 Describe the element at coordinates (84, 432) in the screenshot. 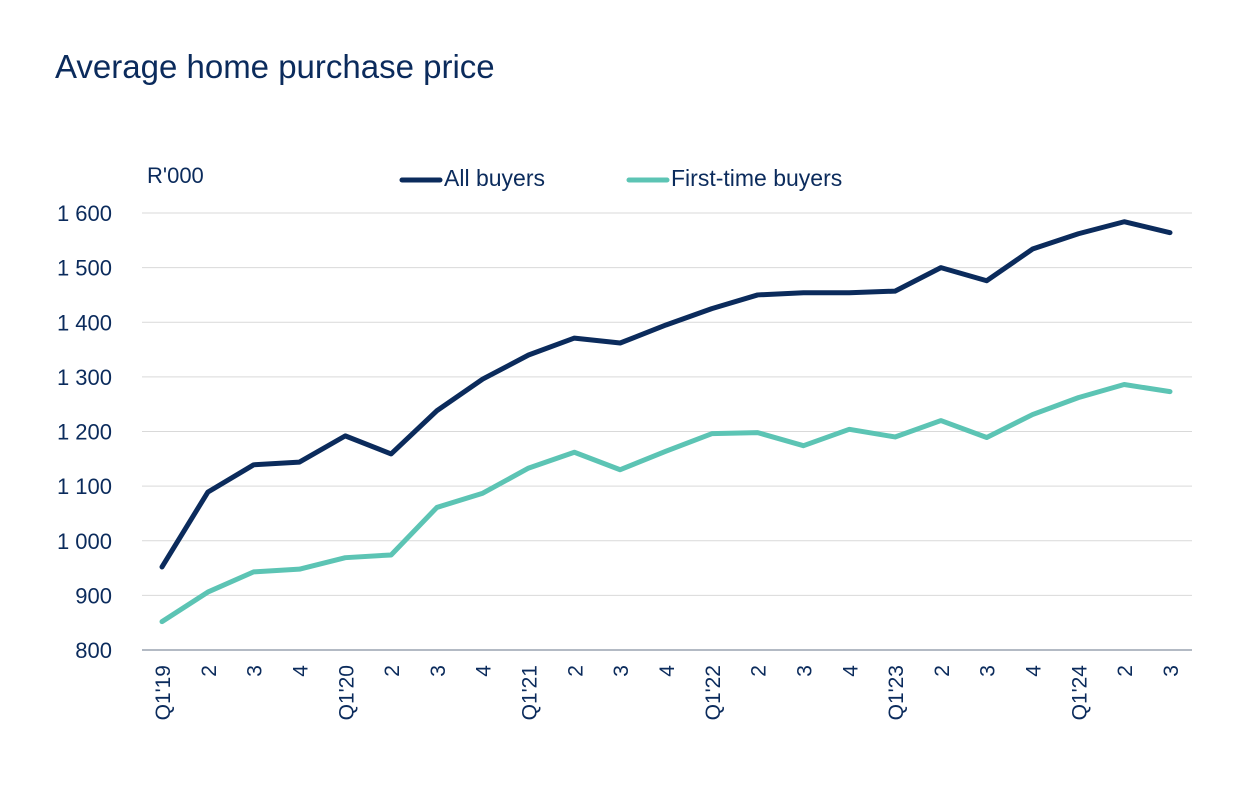

I see `y-tick-label: 1 200` at that location.